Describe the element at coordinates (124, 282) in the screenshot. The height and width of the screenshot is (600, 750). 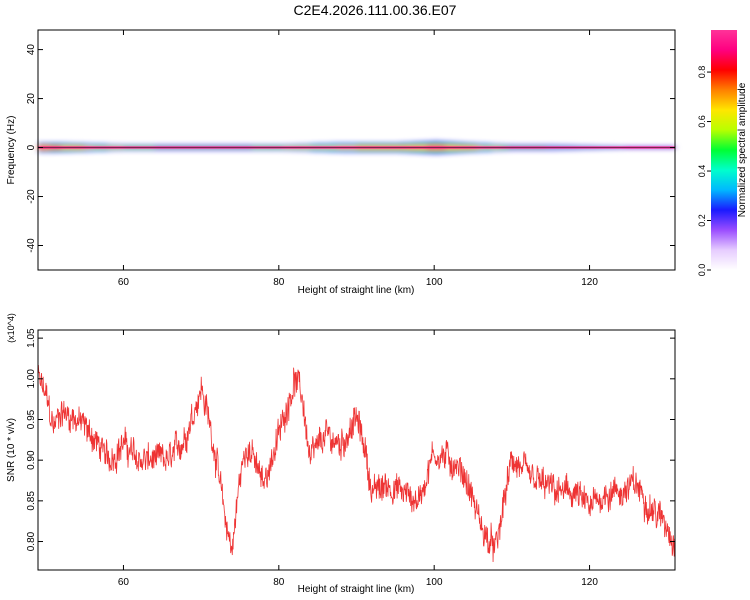
I see `heatmap-x-tick-label: 60` at that location.